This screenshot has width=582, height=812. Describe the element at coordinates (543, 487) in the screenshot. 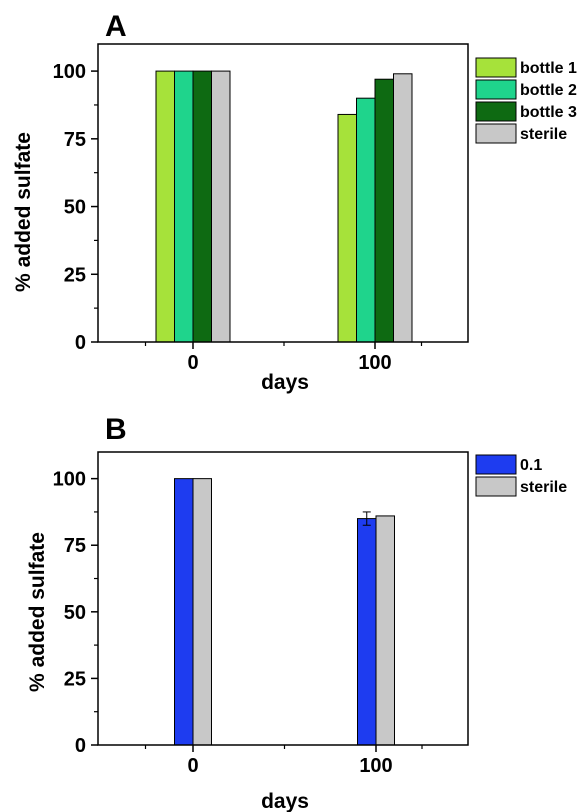

I see `panel-b-legend-label-sterile: sterile` at that location.